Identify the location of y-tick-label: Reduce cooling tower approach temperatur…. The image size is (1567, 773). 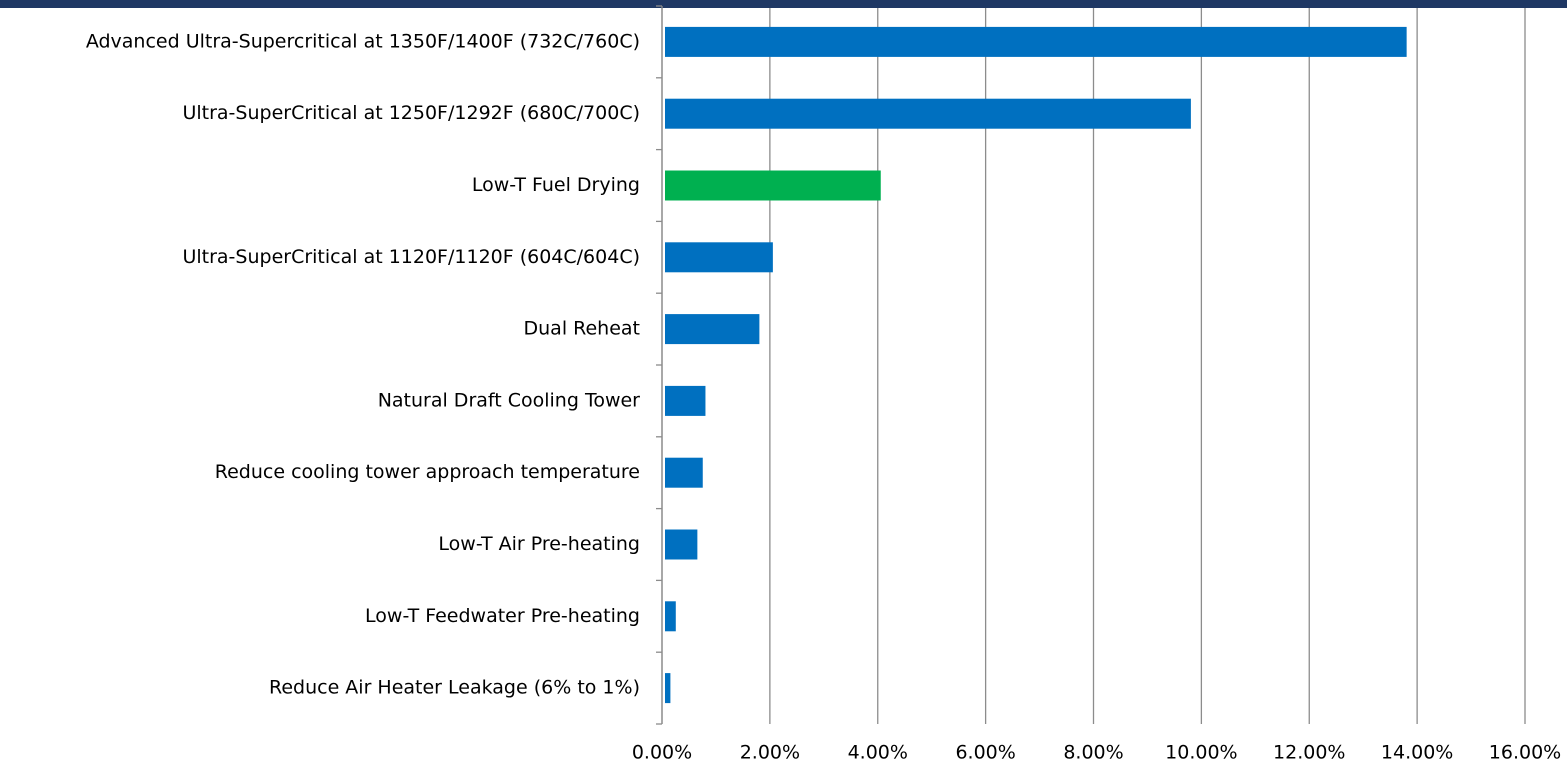
(427, 472).